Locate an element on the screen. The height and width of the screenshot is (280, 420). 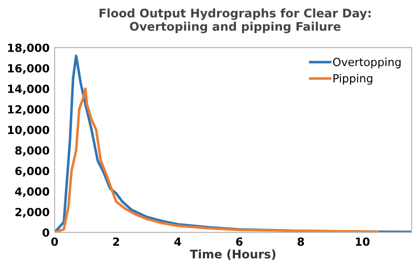
x-tick-label: 6 is located at coordinates (239, 241).